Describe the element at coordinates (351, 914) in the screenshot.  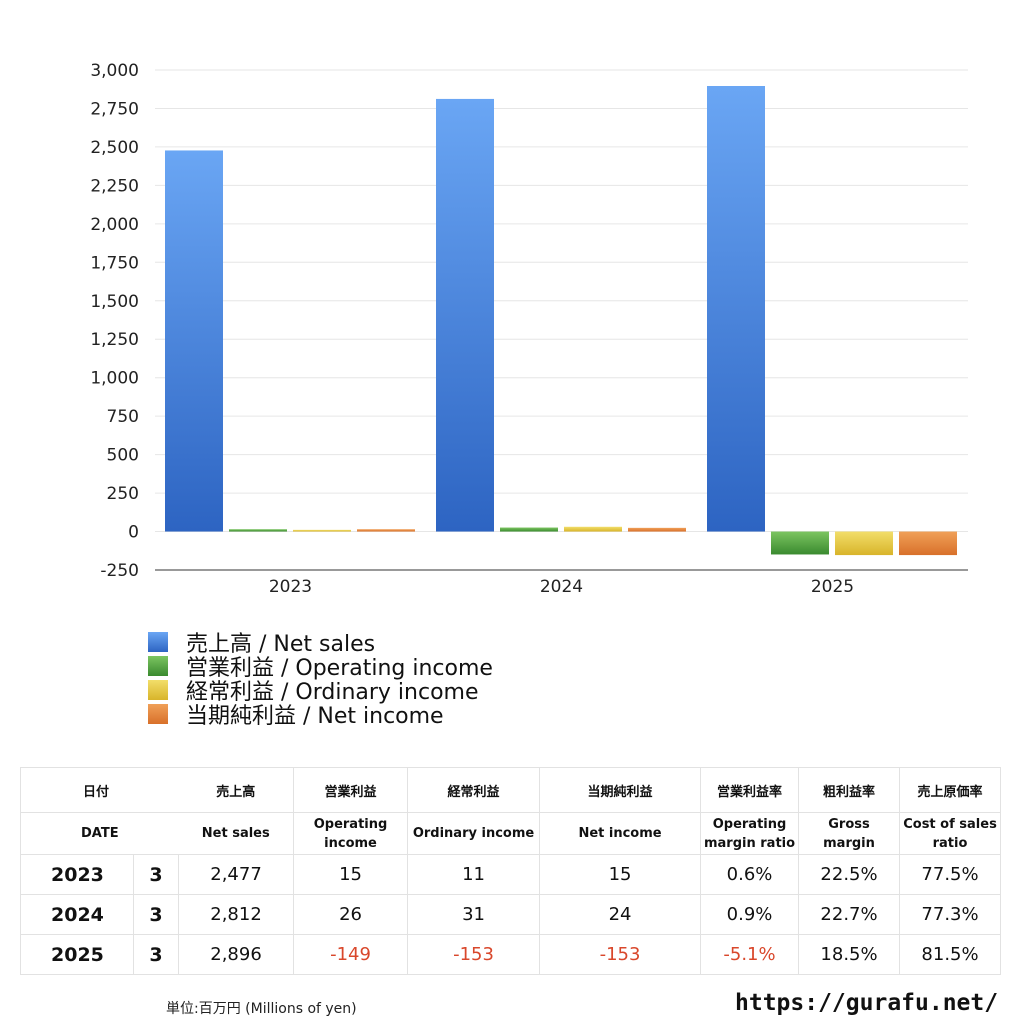
I see `cell-operating: 26` at that location.